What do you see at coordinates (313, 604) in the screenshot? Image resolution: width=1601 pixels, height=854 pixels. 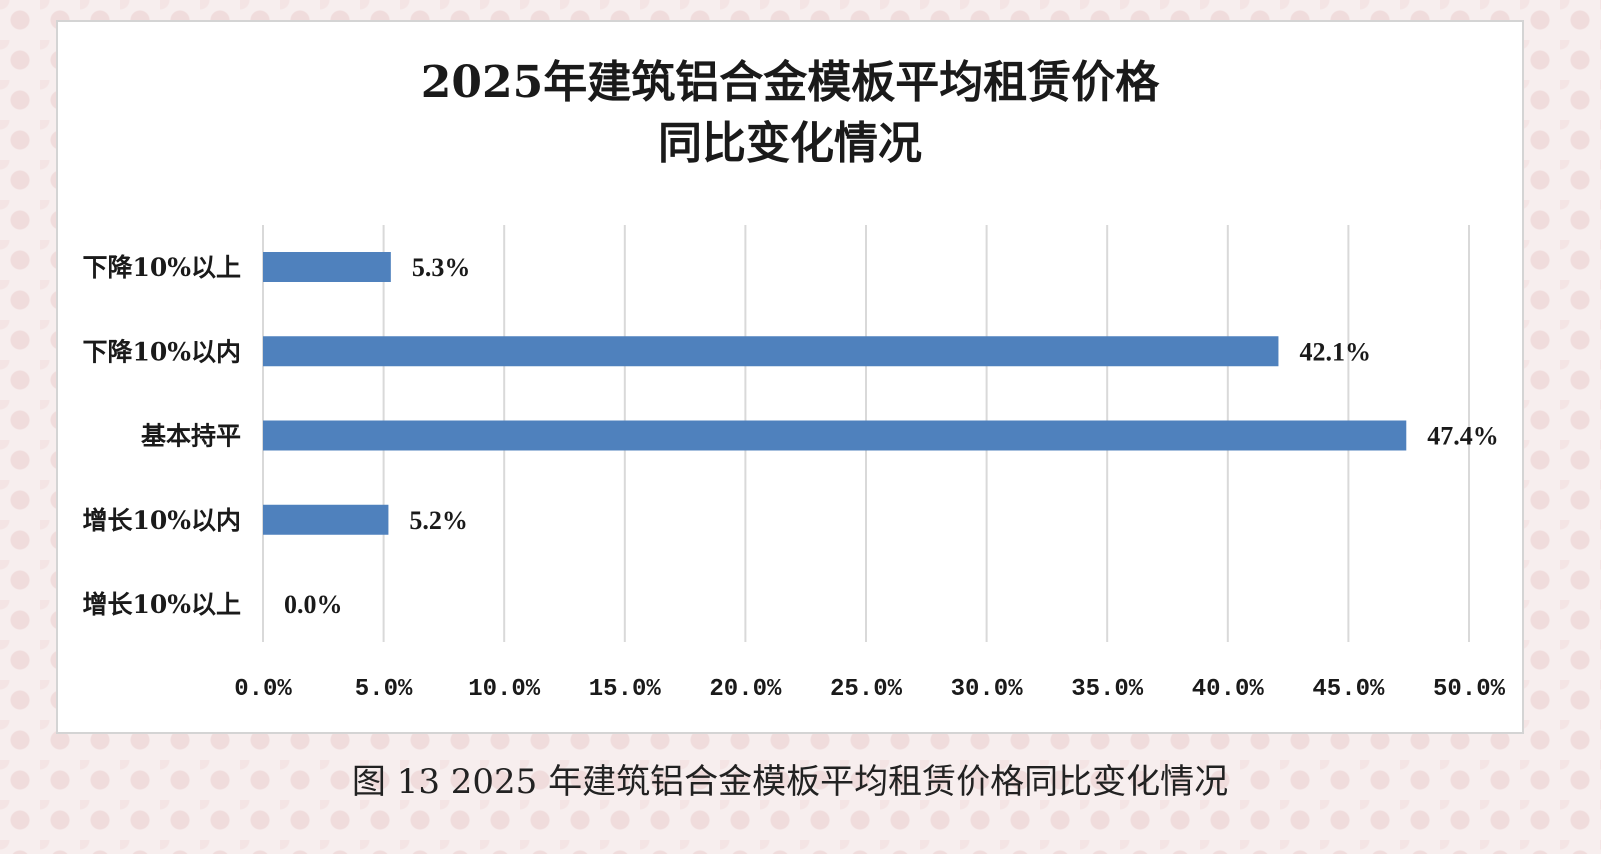 I see `data-label-4: 0.0%` at bounding box center [313, 604].